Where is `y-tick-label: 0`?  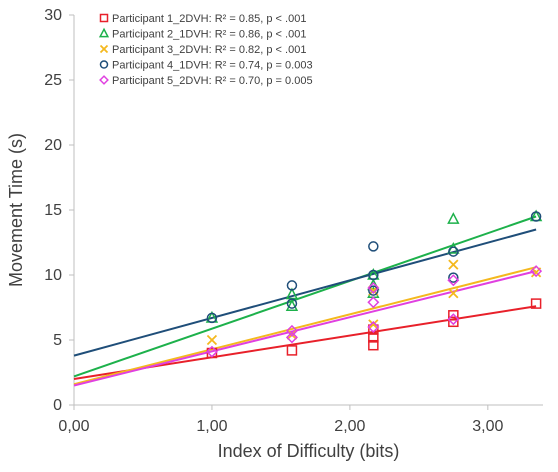
y-tick-label: 0 is located at coordinates (57, 405).